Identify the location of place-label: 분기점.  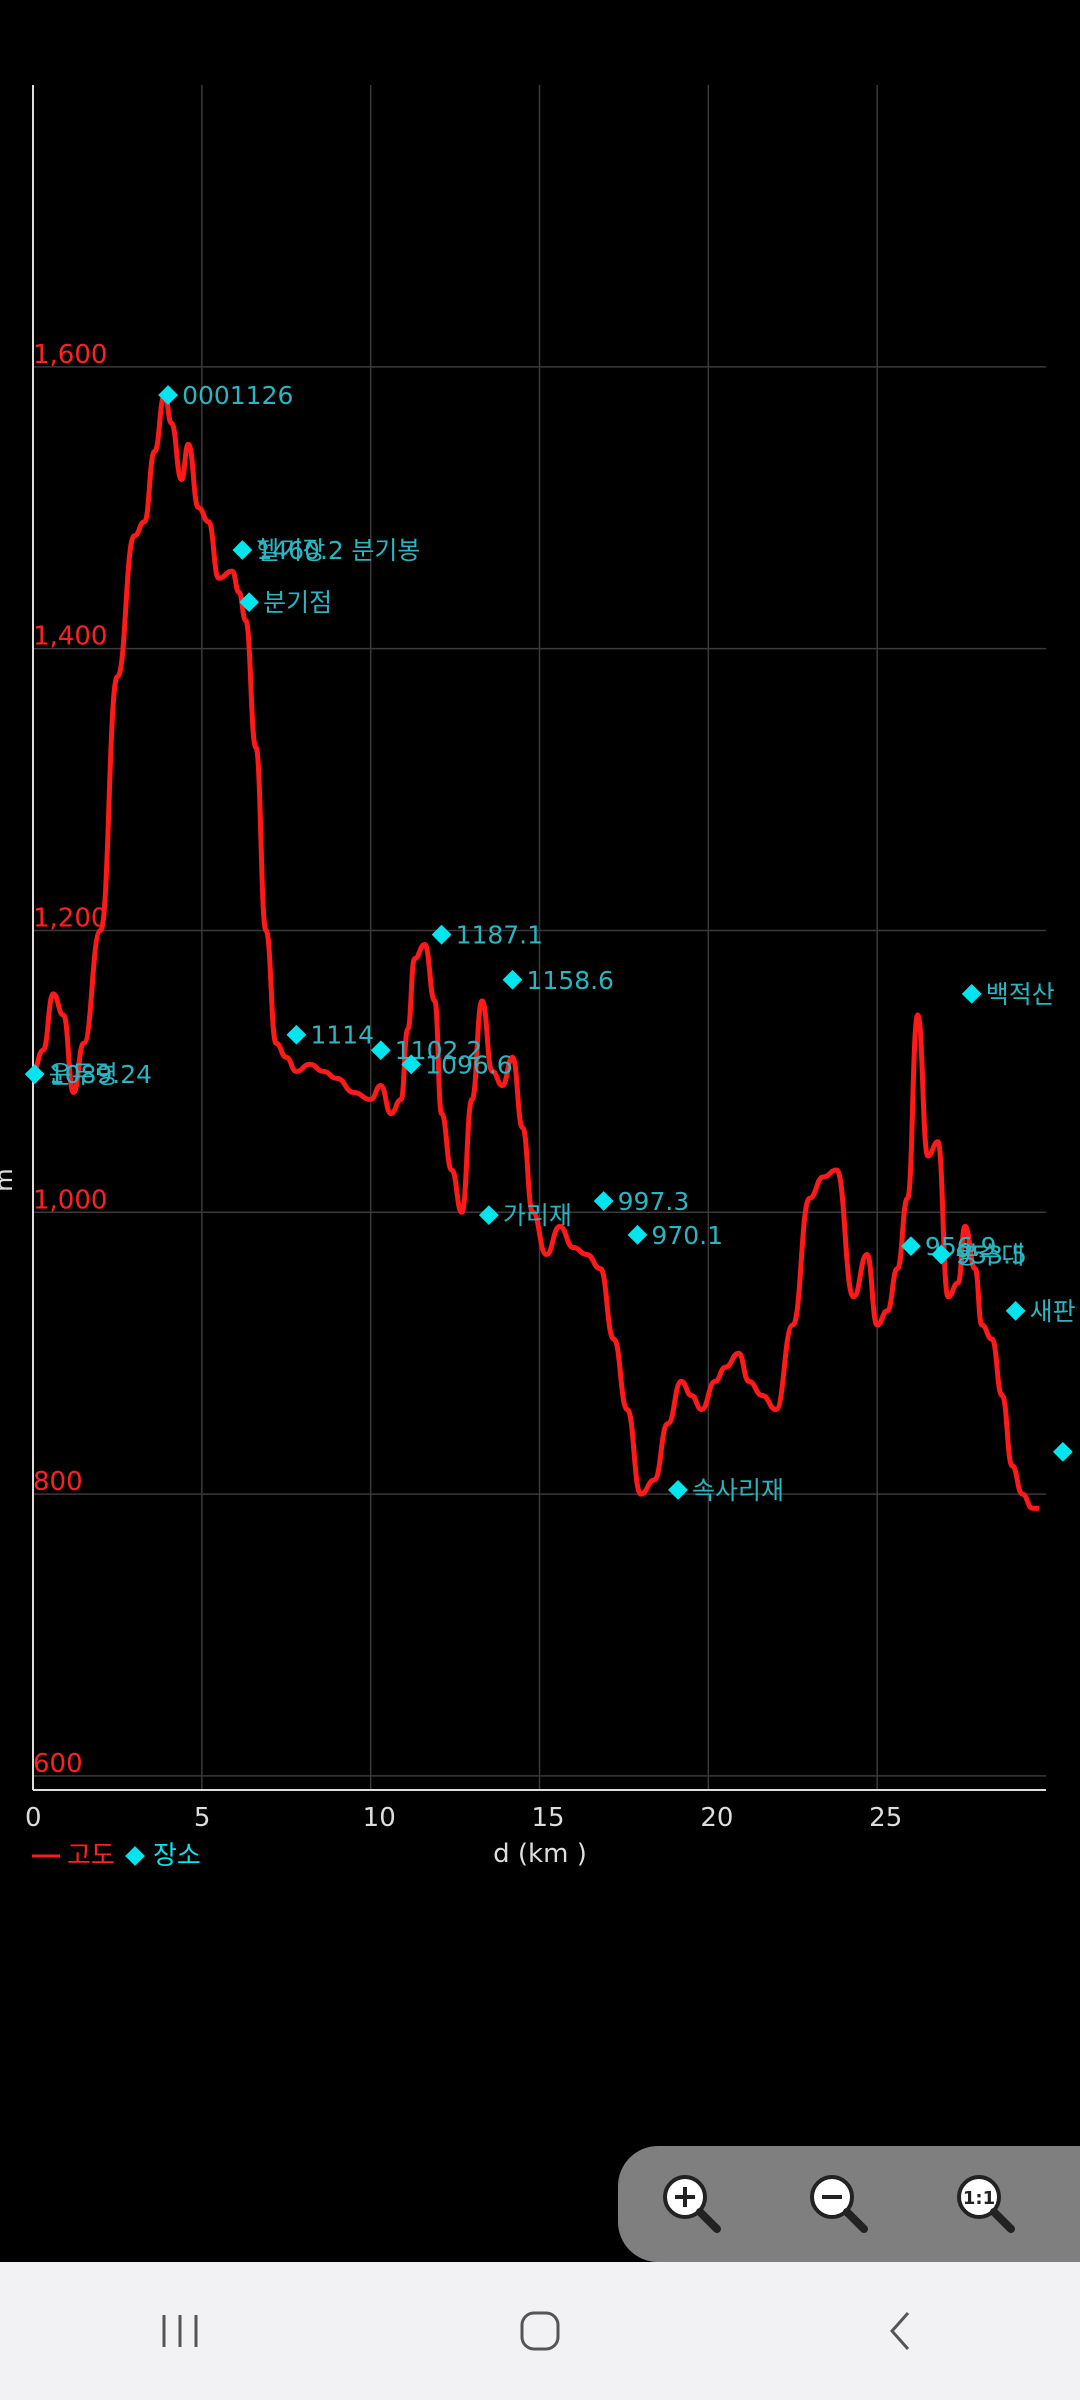
(297, 602).